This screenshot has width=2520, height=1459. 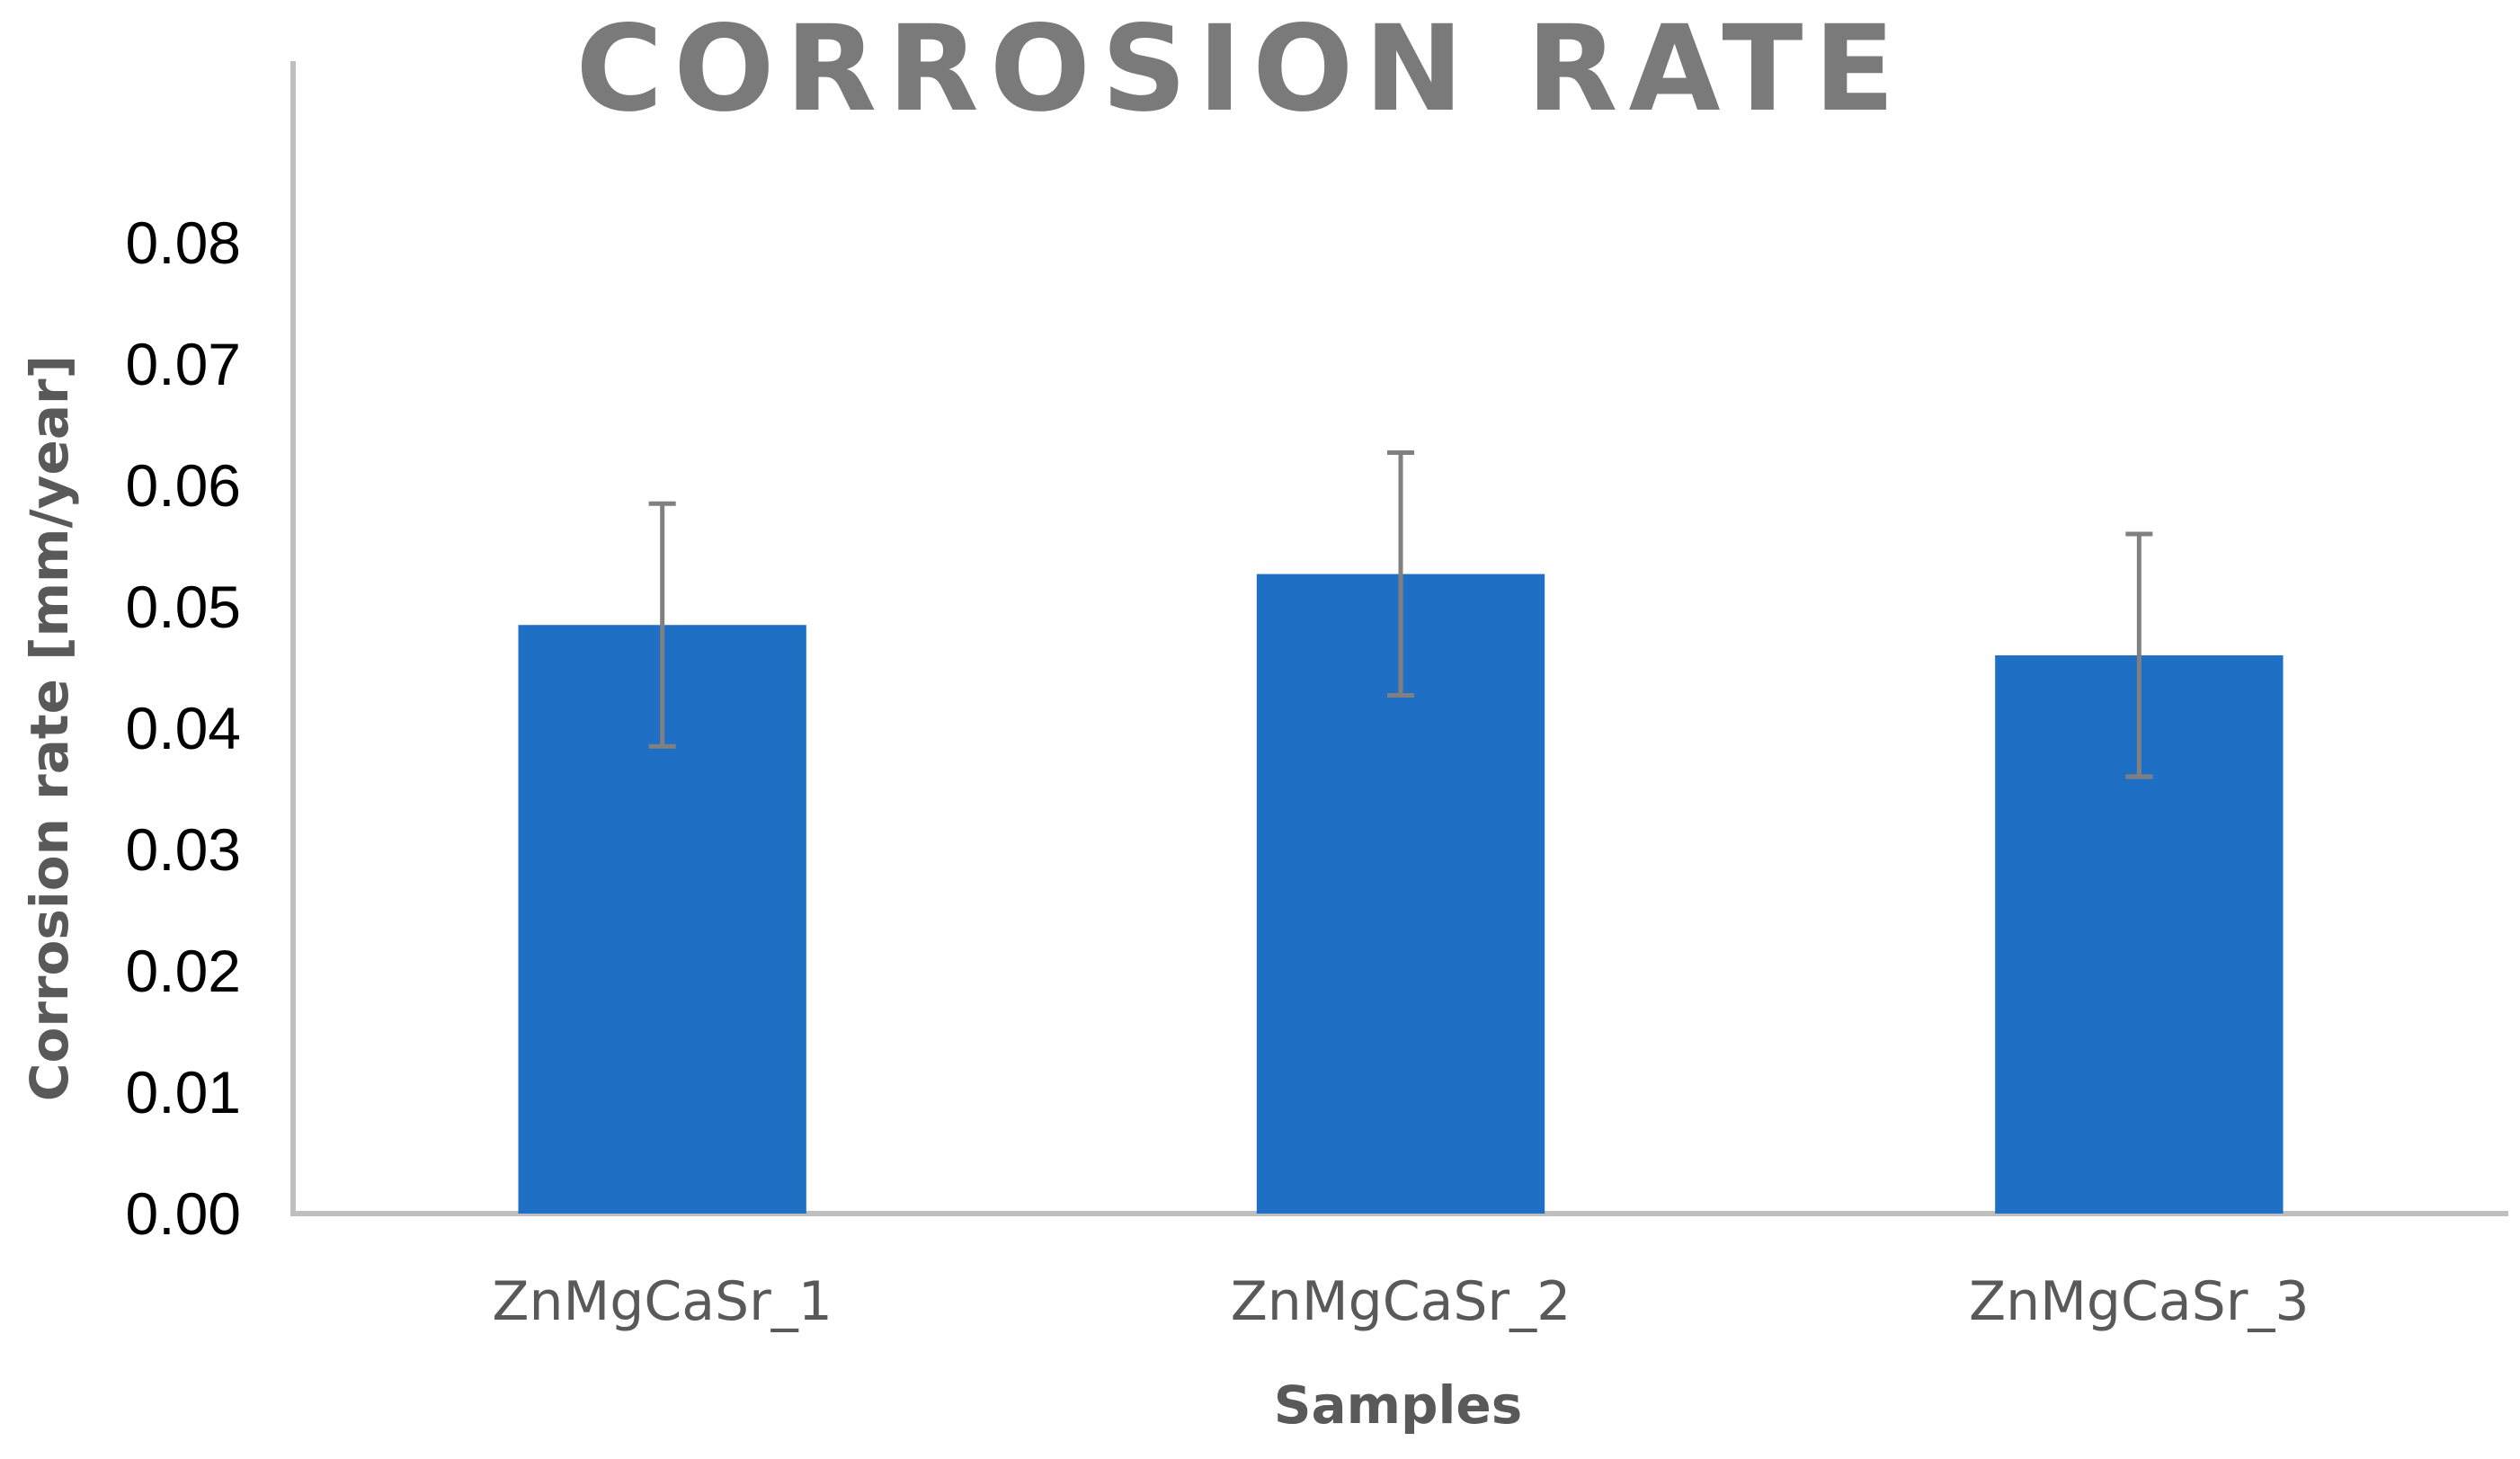 What do you see at coordinates (183, 971) in the screenshot?
I see `y-tick-label: 0.02` at bounding box center [183, 971].